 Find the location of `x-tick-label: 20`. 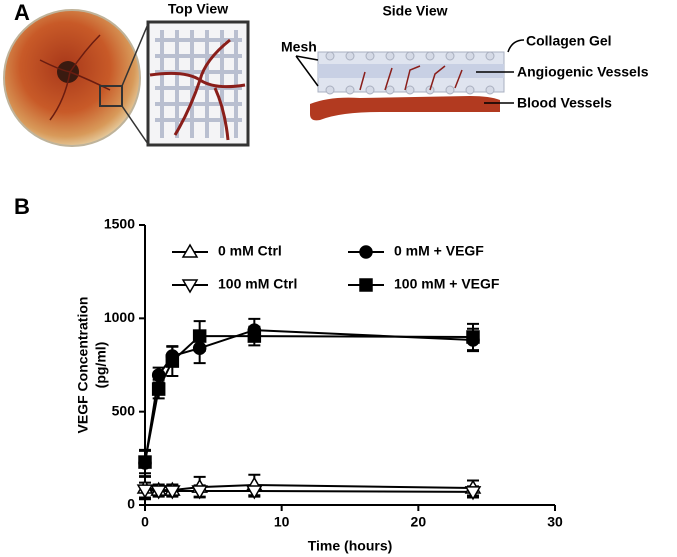

x-tick-label: 20 is located at coordinates (419, 522).